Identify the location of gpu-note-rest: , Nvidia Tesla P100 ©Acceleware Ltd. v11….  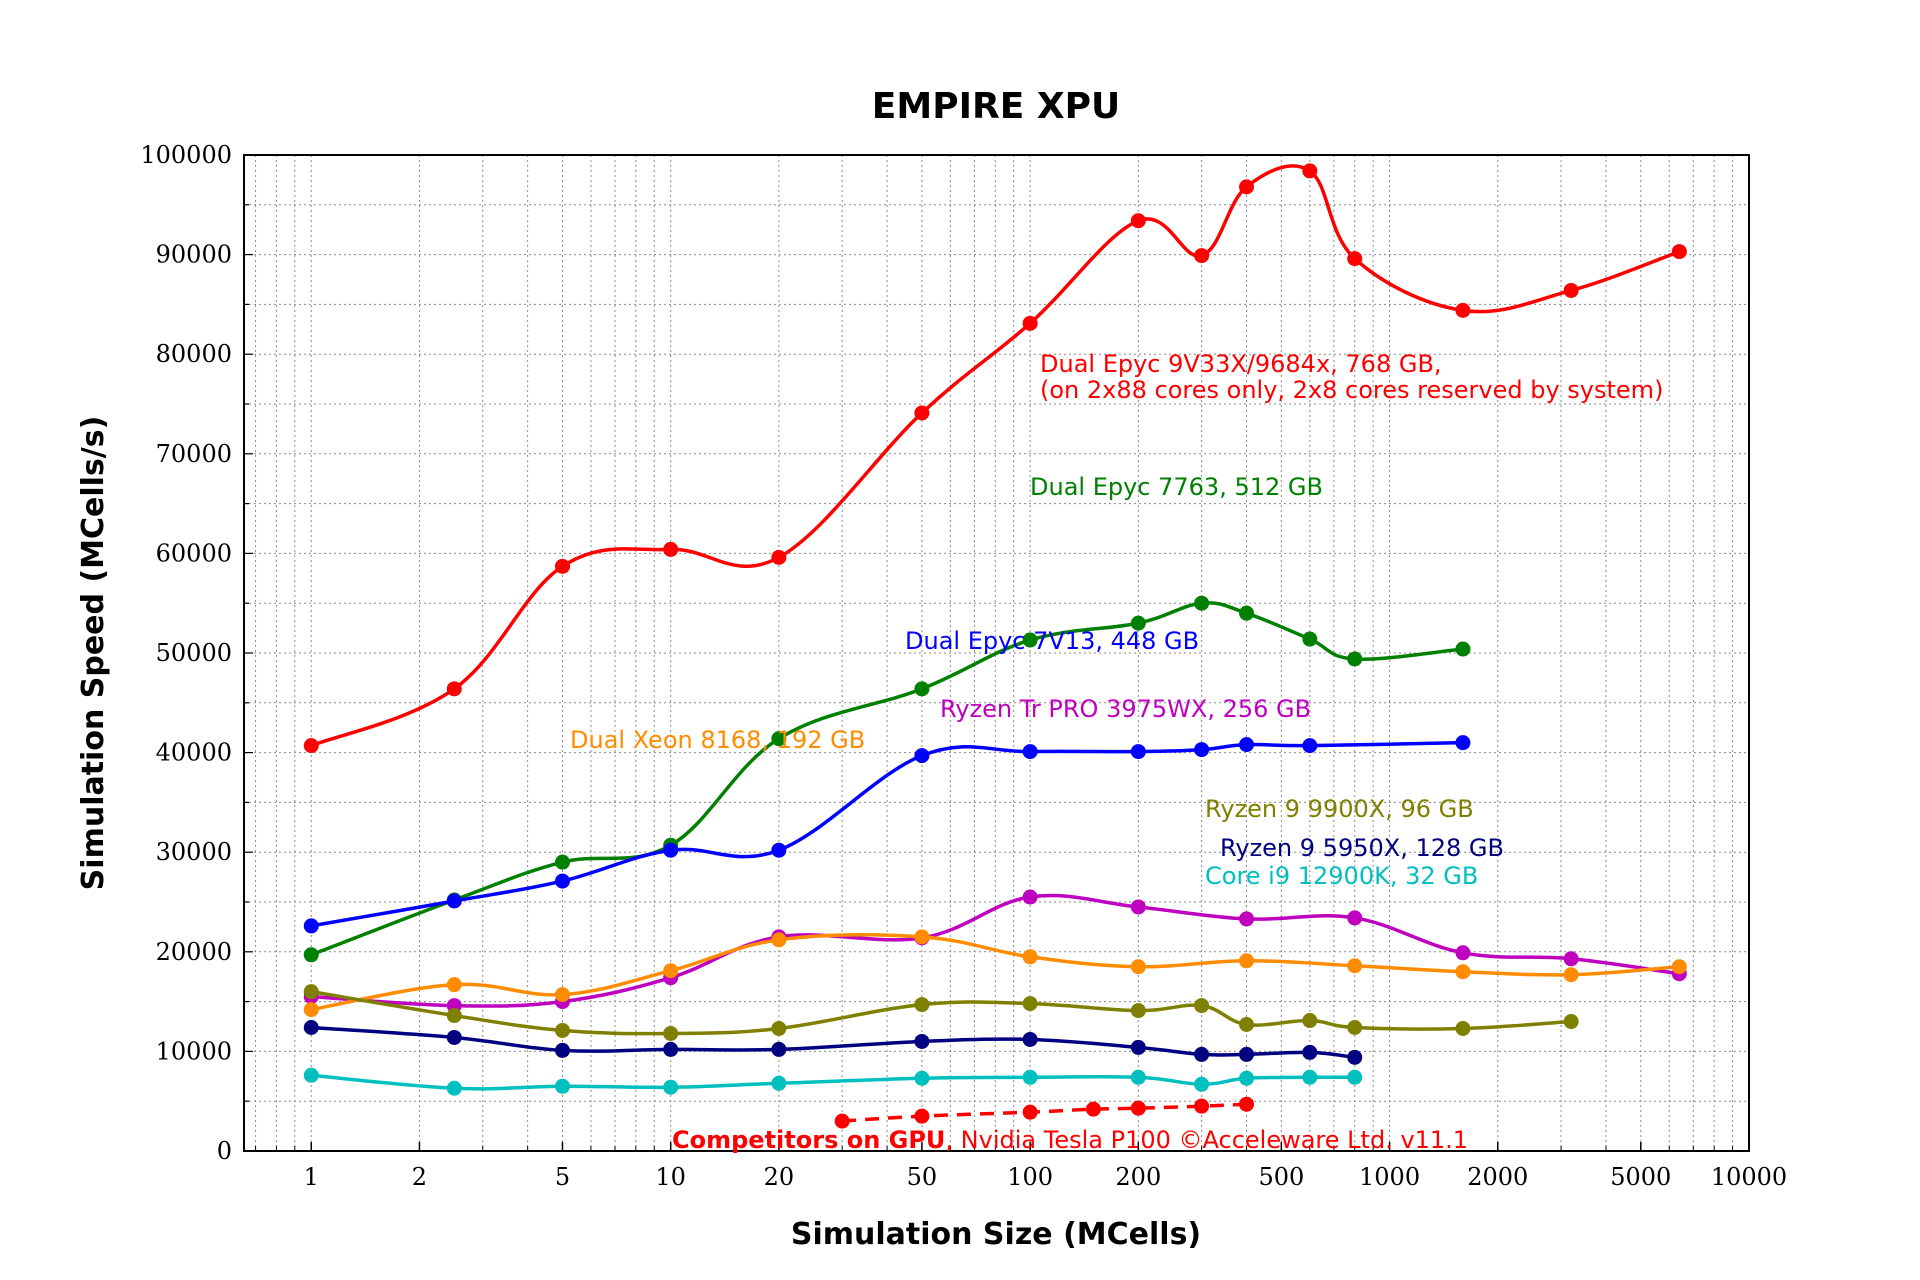
(1206, 1140).